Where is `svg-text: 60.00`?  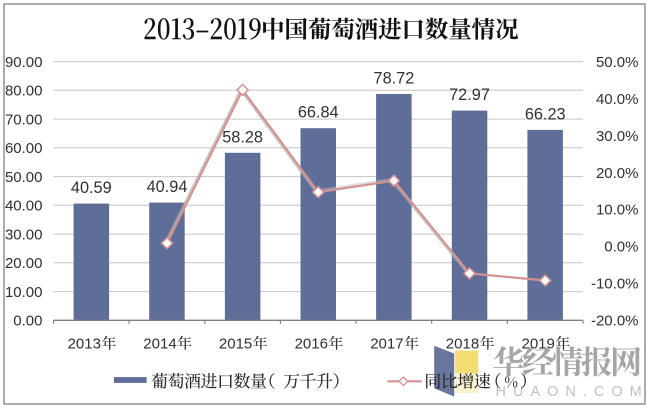
svg-text: 60.00 is located at coordinates (24, 148).